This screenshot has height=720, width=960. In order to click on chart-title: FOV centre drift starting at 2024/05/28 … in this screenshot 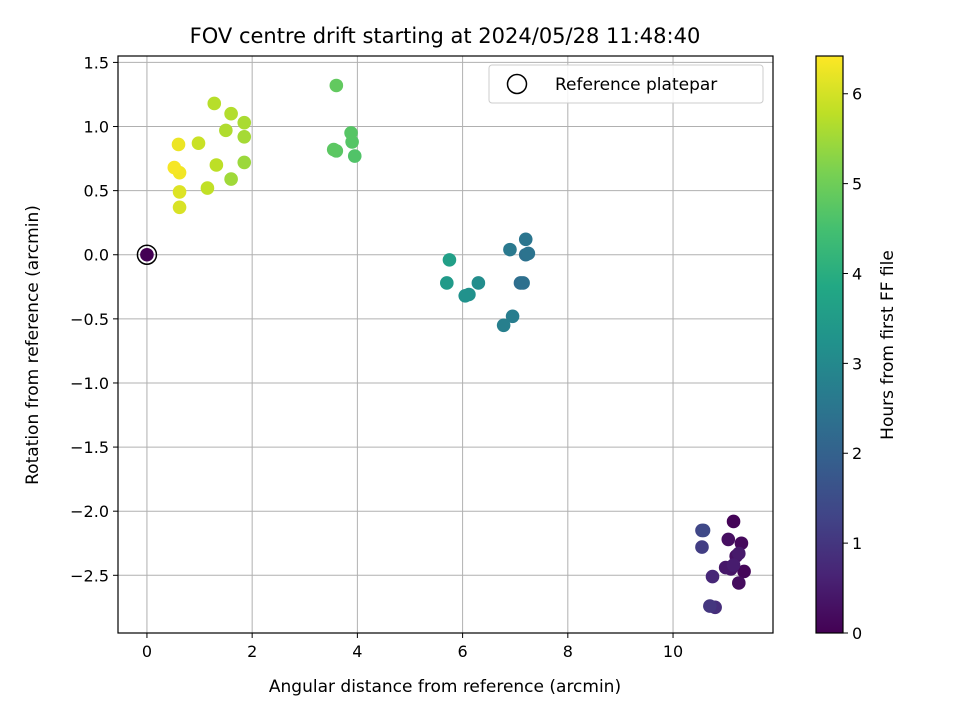, I will do `click(445, 36)`.